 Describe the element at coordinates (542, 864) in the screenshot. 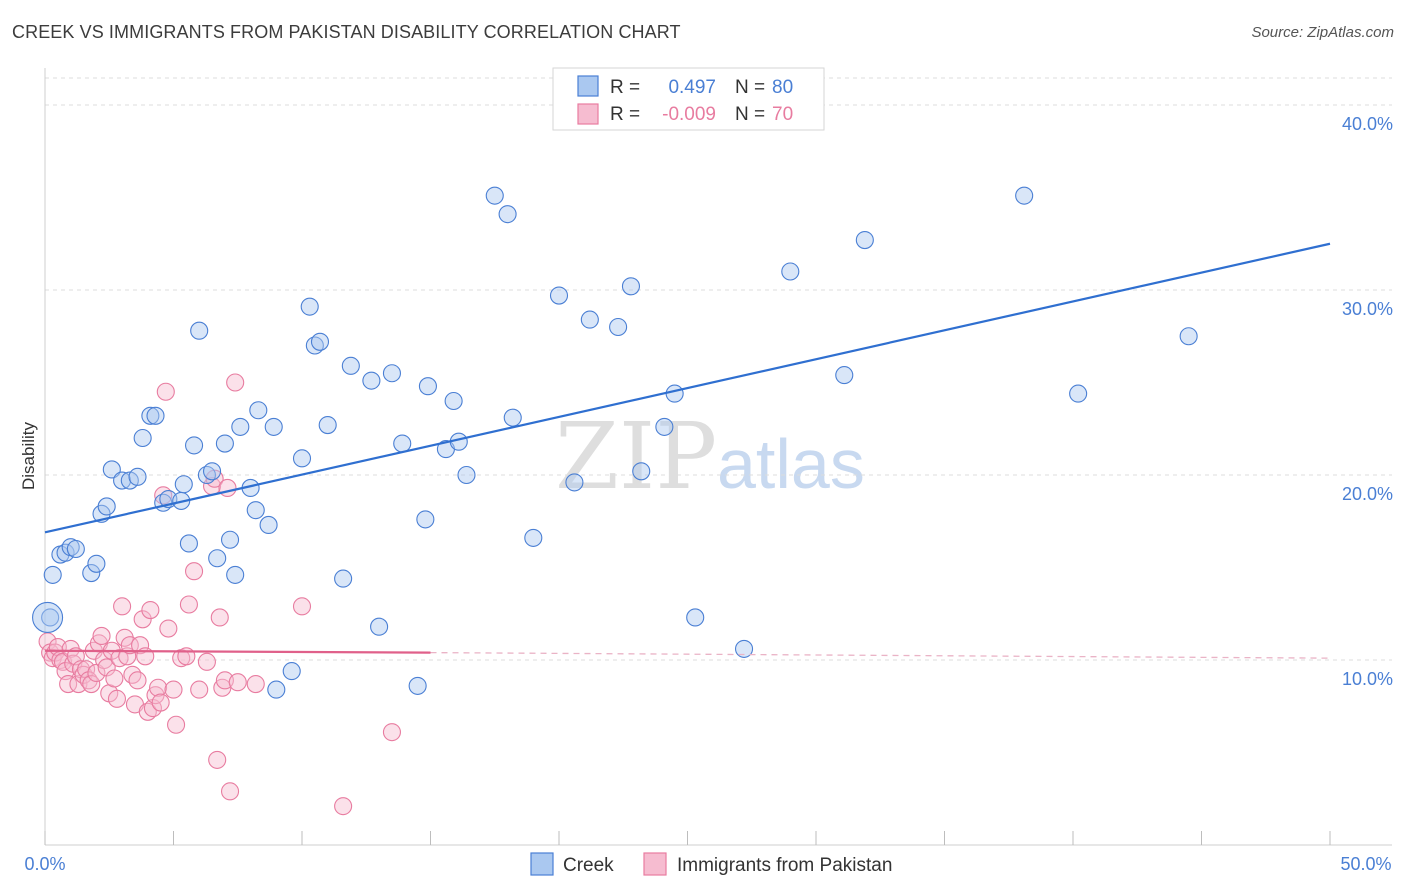

I see `legend-creek-swatch` at that location.